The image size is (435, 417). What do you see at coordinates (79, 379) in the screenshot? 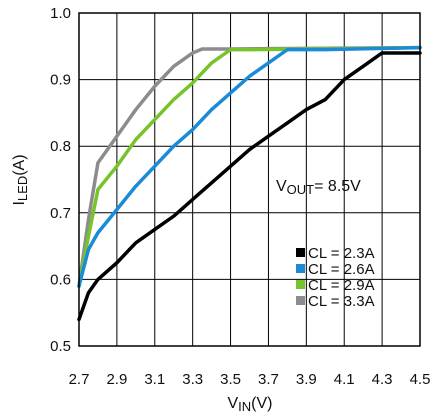
I see `x-tick-label: 2.7` at bounding box center [79, 379].